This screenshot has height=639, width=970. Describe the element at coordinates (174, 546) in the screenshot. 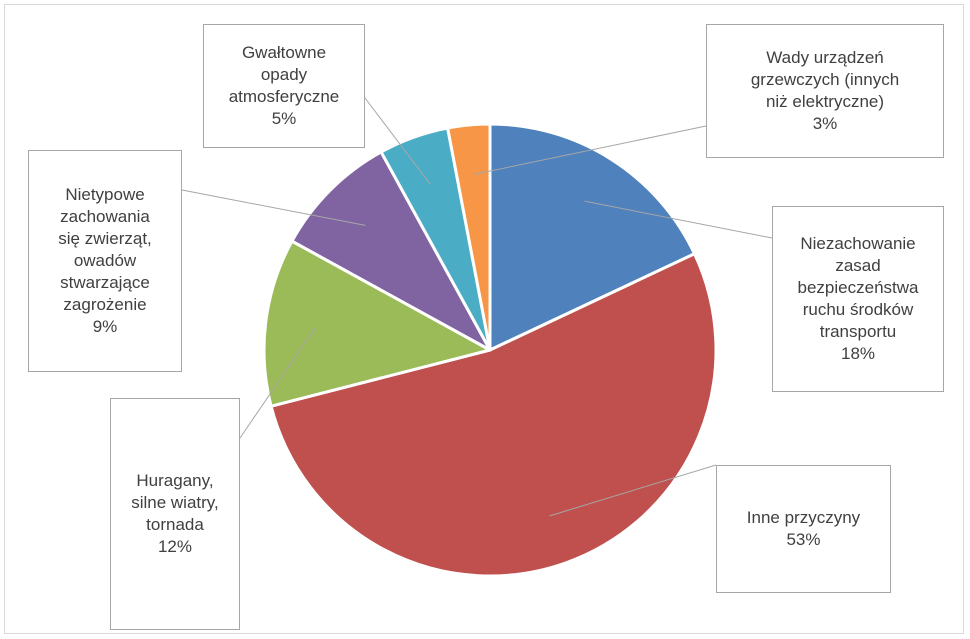

I see `slice-percent: 12%` at that location.